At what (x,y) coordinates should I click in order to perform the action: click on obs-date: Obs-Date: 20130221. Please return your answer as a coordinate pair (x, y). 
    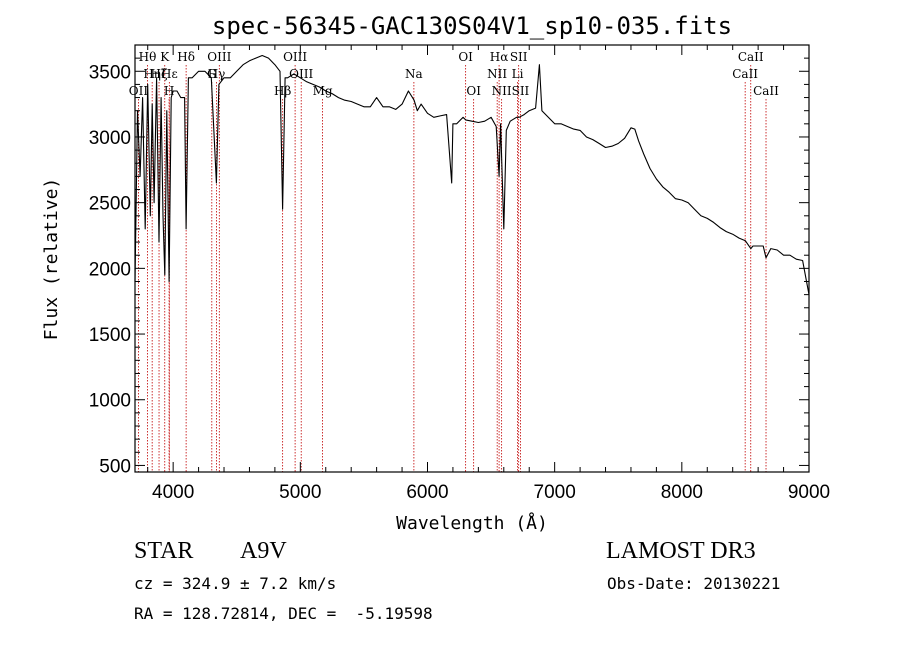
    Looking at the image, I should click on (694, 583).